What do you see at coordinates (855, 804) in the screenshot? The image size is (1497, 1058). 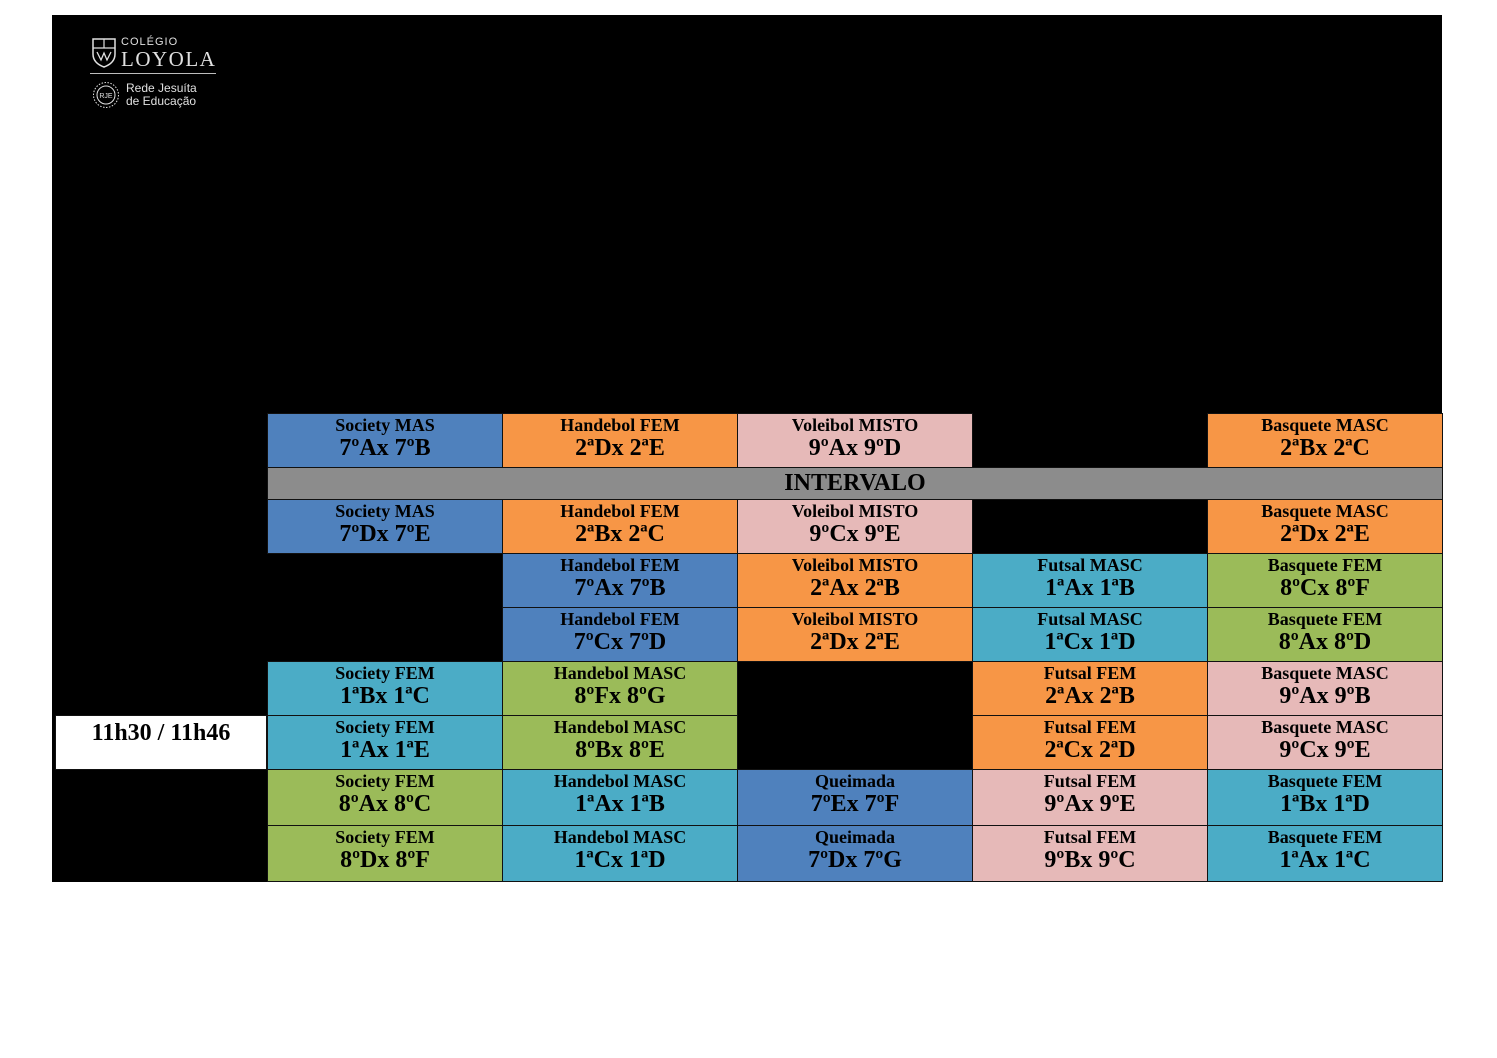 I see `teams-label: 7ºEx 7ºF` at bounding box center [855, 804].